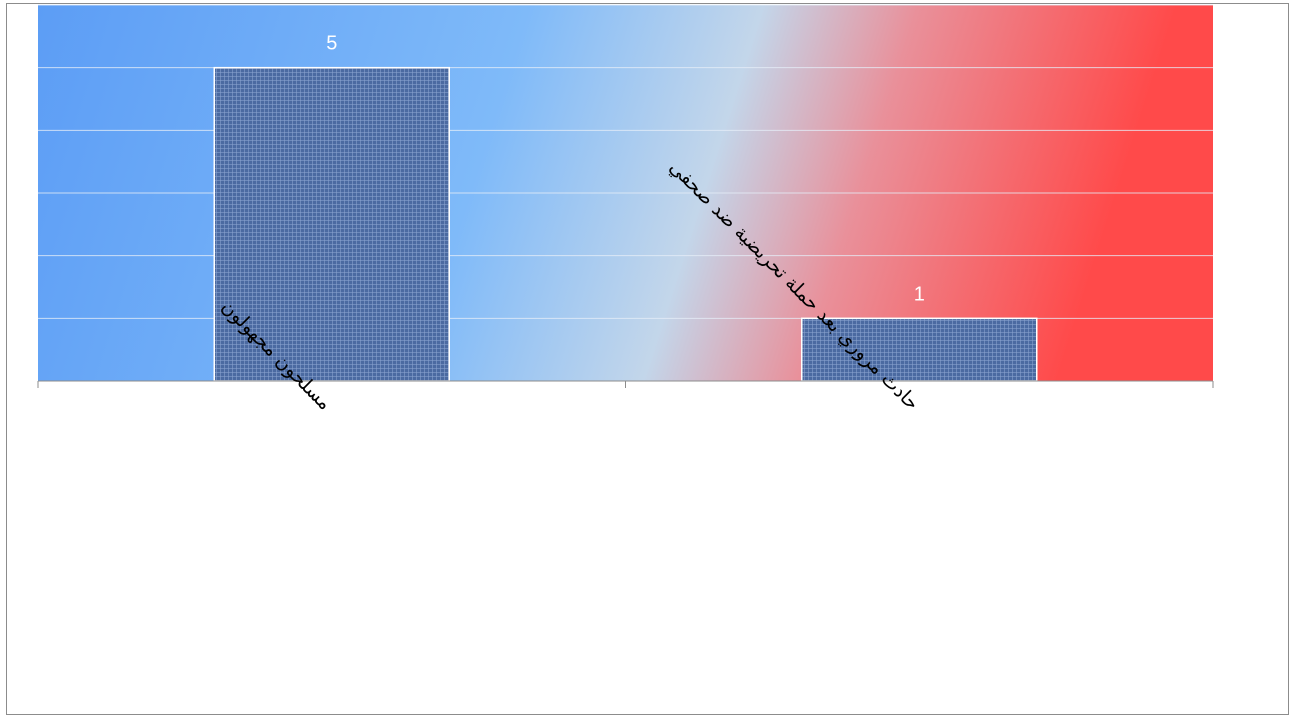  What do you see at coordinates (625, 384) in the screenshot?
I see `x-axis` at bounding box center [625, 384].